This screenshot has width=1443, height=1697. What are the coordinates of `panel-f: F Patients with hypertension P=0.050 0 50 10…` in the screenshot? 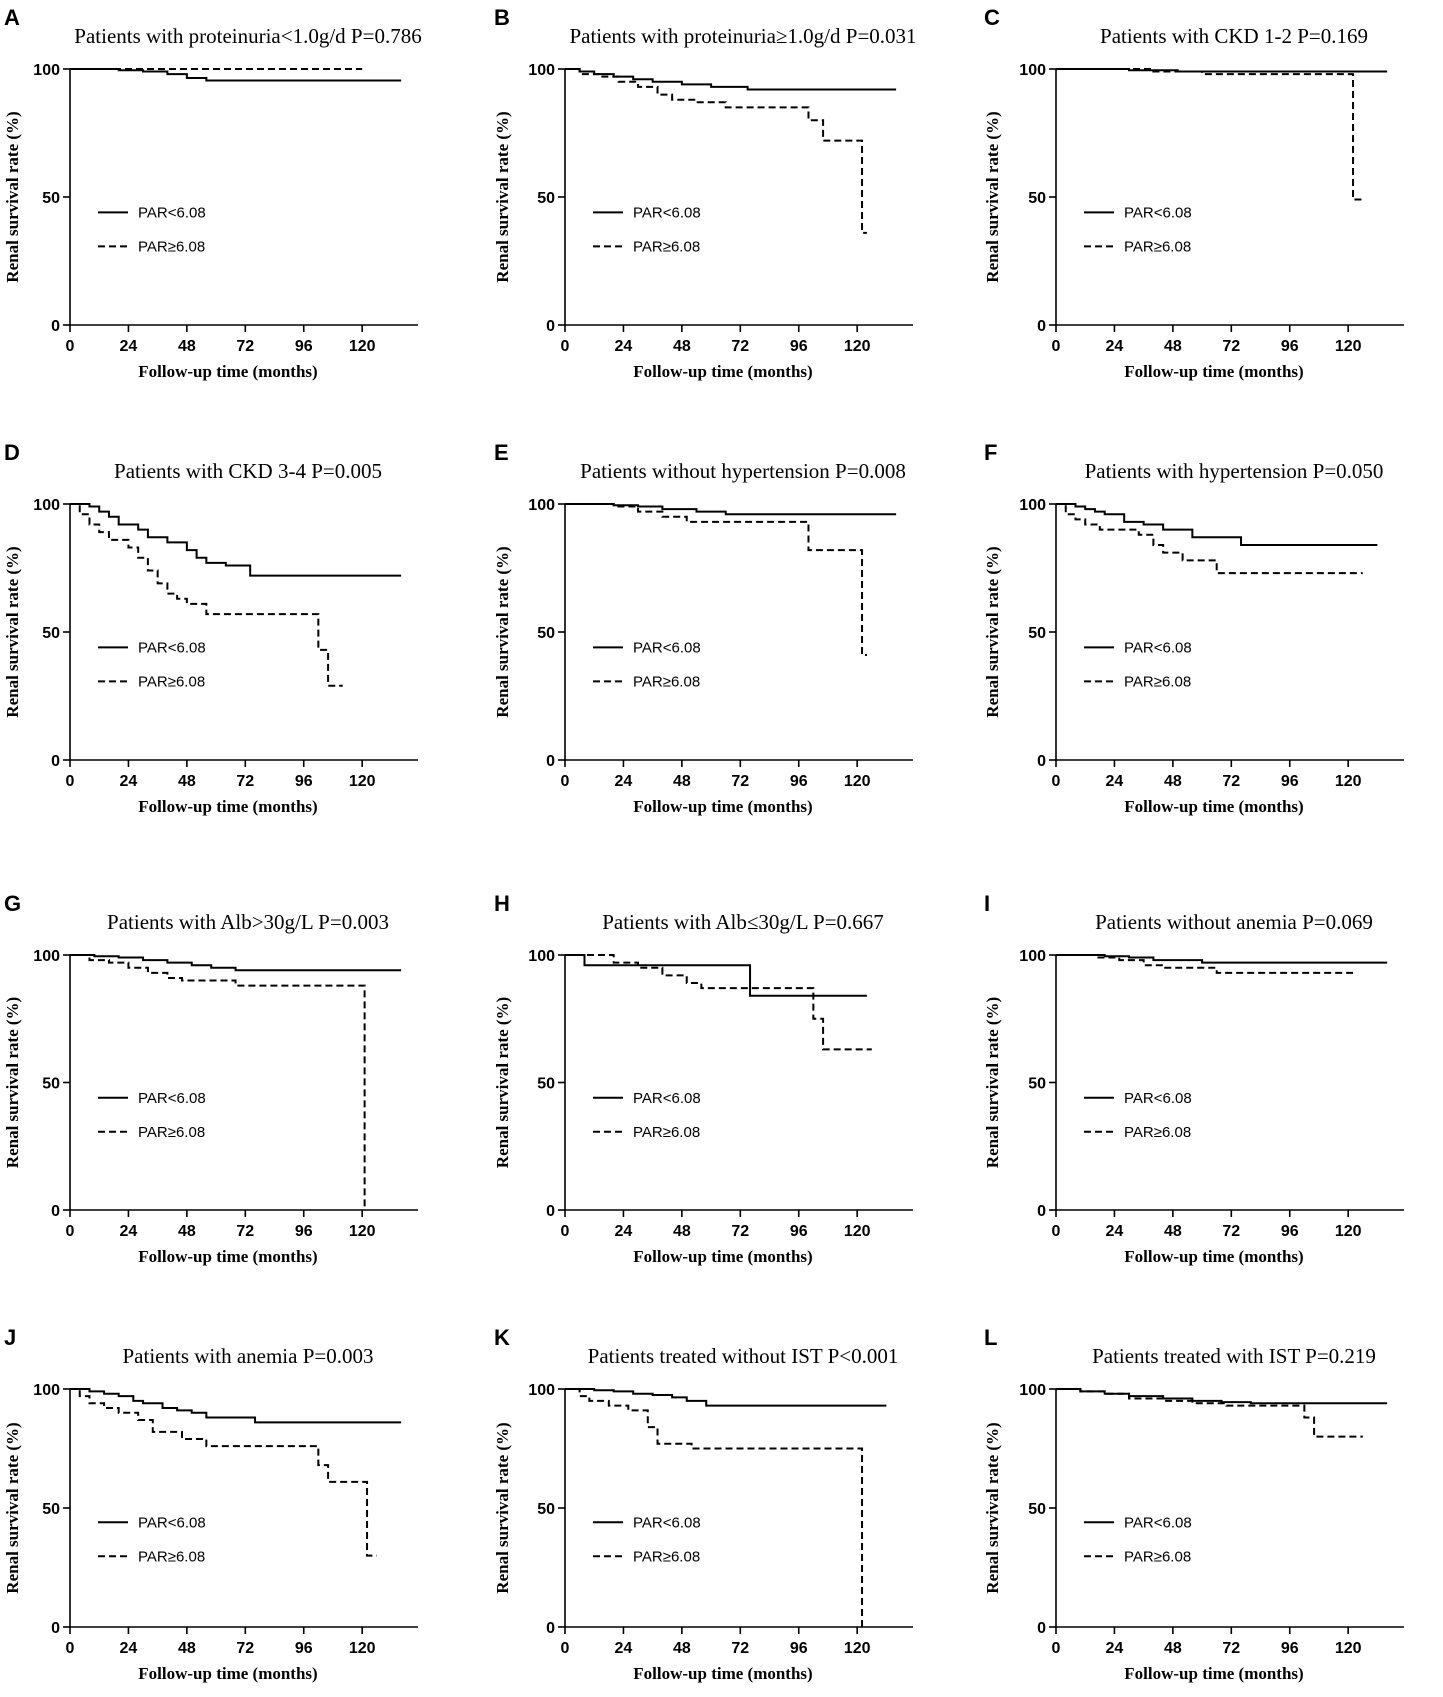 It's located at (1193, 628).